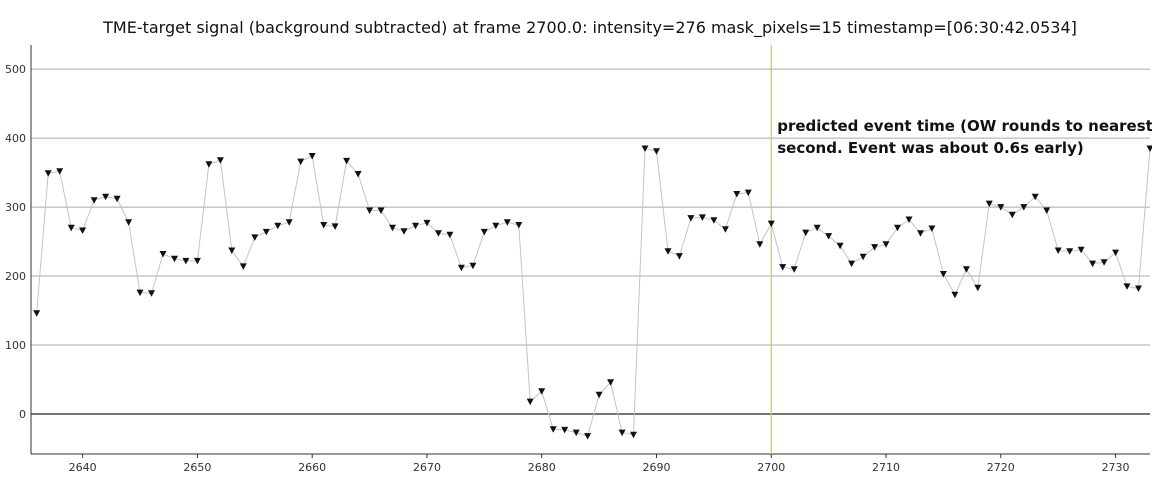 The height and width of the screenshot is (491, 1152). Describe the element at coordinates (1001, 467) in the screenshot. I see `x-tick-label: 2720` at that location.